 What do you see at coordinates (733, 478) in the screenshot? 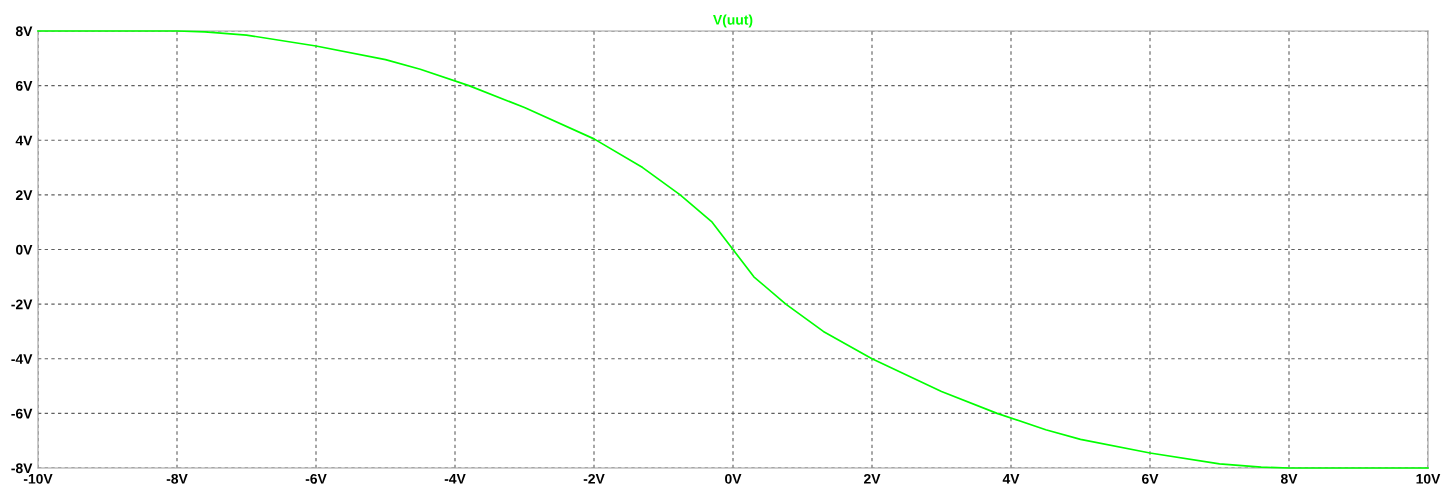
I see `x-tick-label: 0V` at bounding box center [733, 478].